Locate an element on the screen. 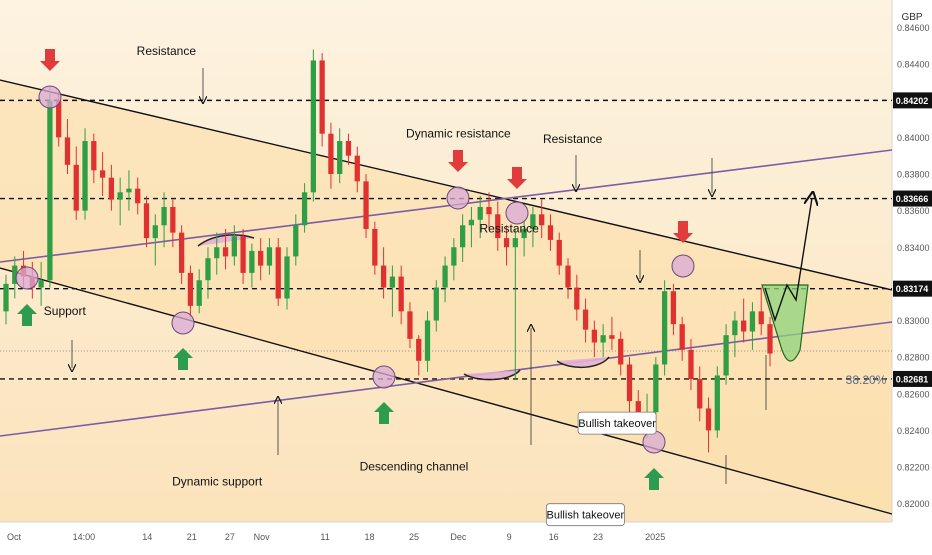 This screenshot has width=932, height=555. time-tick-label: Nov is located at coordinates (262, 537).